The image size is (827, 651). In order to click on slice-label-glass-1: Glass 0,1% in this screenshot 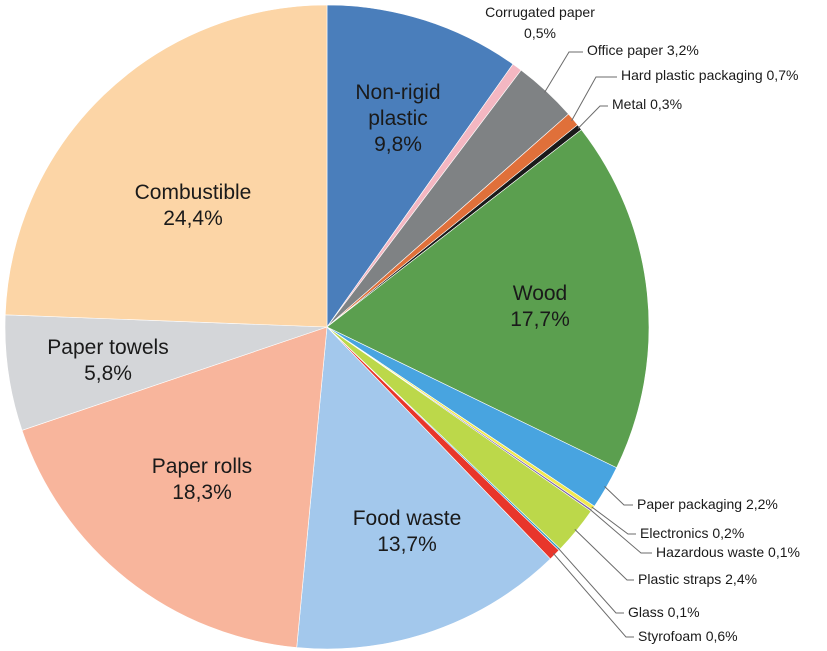, I will do `click(664, 612)`.